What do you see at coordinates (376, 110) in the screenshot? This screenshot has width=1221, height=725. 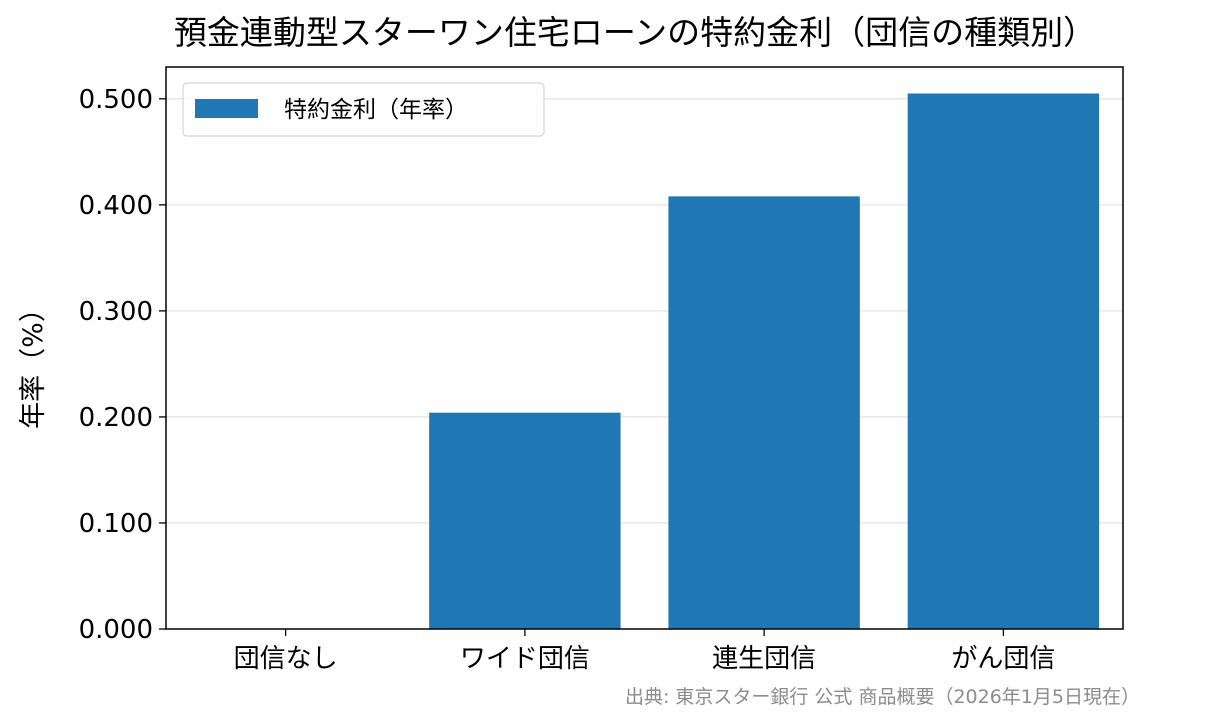 I see `legend-label: 特約金利（年率）` at bounding box center [376, 110].